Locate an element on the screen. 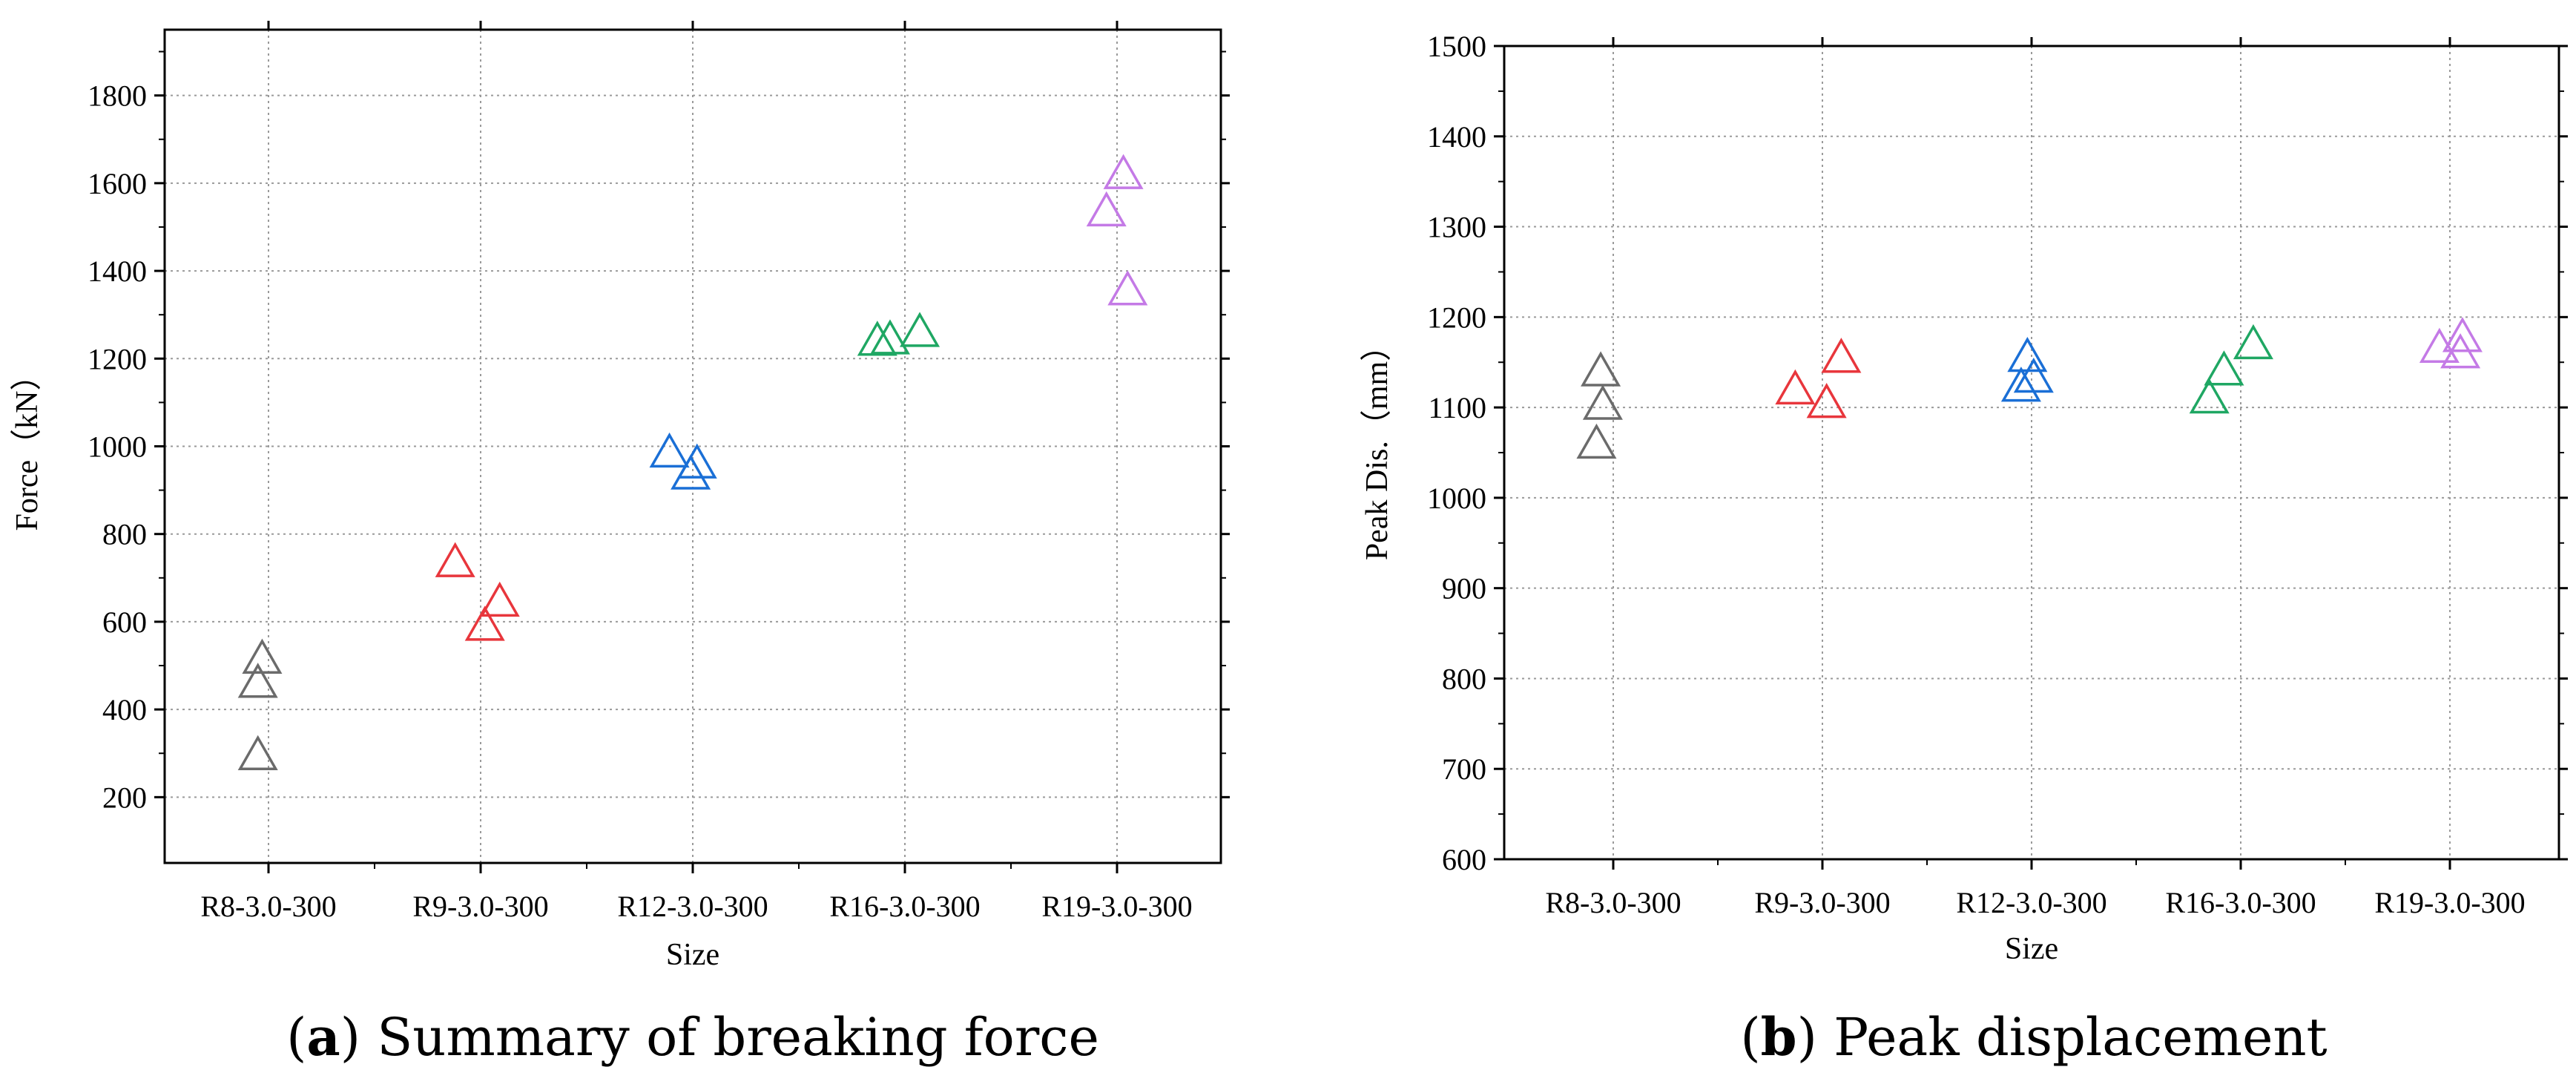  caption-letter: b is located at coordinates (1779, 1037).